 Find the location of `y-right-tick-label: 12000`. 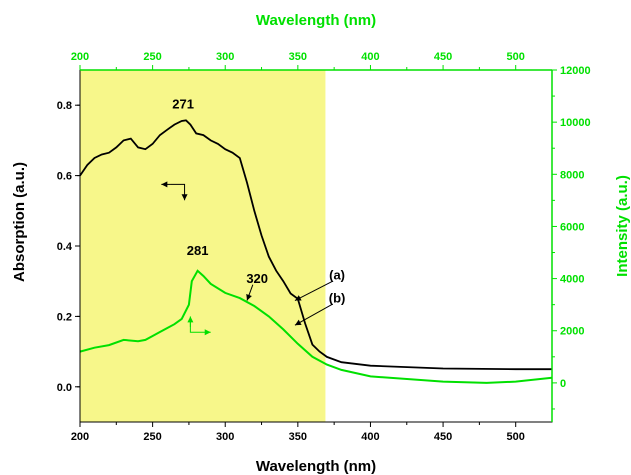

y-right-tick-label: 12000 is located at coordinates (575, 71).